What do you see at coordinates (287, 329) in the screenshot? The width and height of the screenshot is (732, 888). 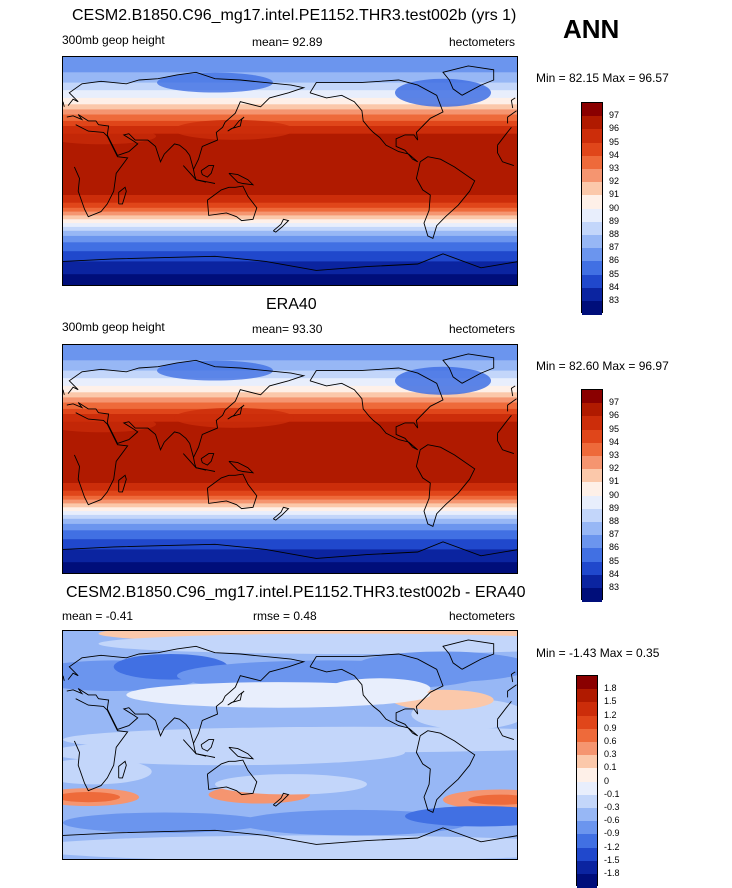 I see `panel2-mean-label: mean= 93.30` at bounding box center [287, 329].